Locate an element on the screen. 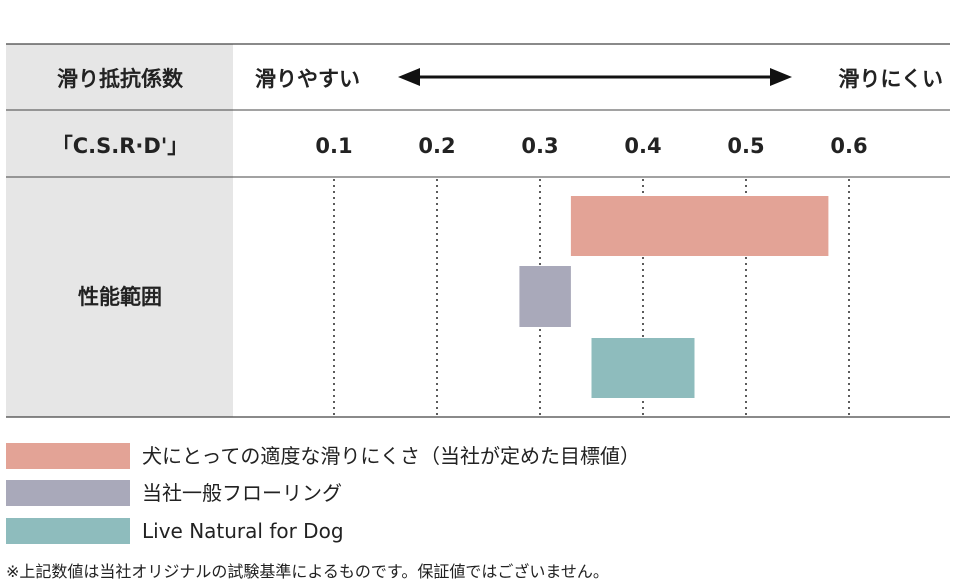 The image size is (956, 587). legend-label-standard-flooring: 当社一般フローリング is located at coordinates (242, 493).